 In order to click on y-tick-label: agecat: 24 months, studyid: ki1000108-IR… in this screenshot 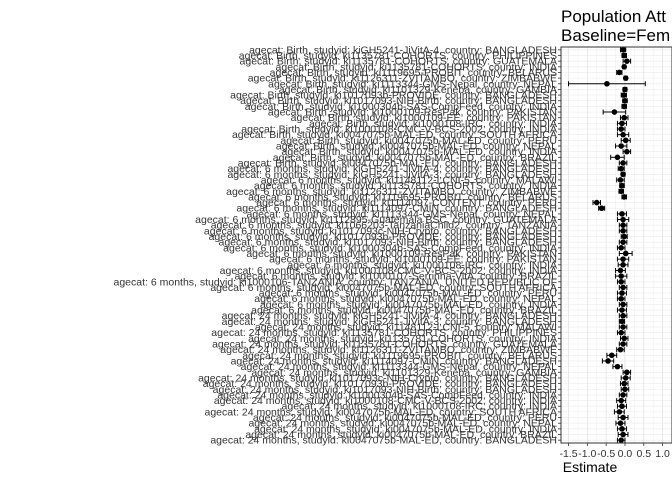, I will do `click(419, 407)`.